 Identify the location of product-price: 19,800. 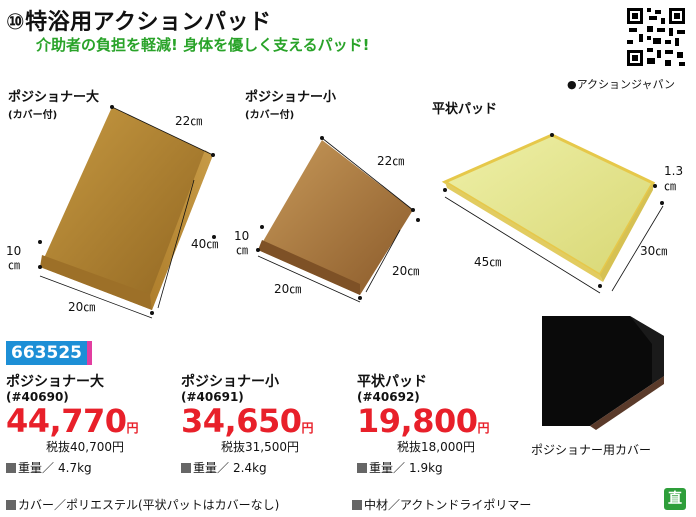
(417, 421).